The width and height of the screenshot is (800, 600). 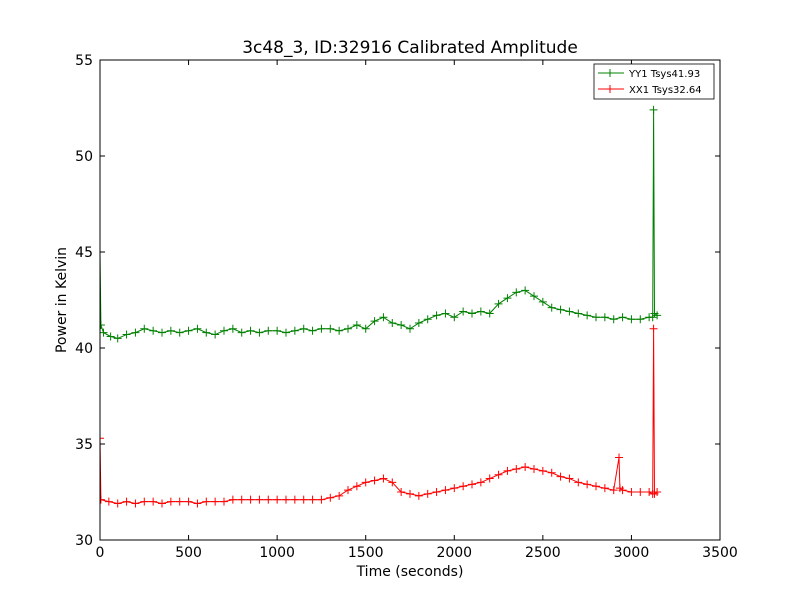 I want to click on legend: YY1 Tsys41.93 XX1 Tsys32.64, so click(x=654, y=81).